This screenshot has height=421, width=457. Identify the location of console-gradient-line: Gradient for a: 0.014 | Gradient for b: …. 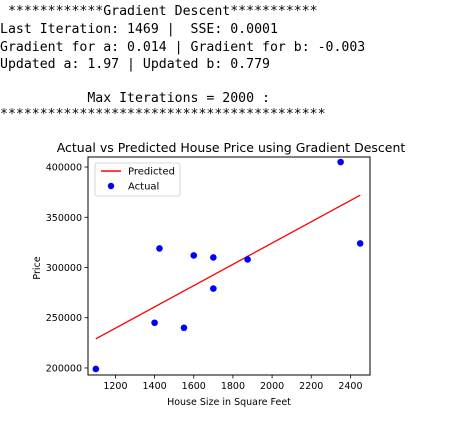
(183, 47).